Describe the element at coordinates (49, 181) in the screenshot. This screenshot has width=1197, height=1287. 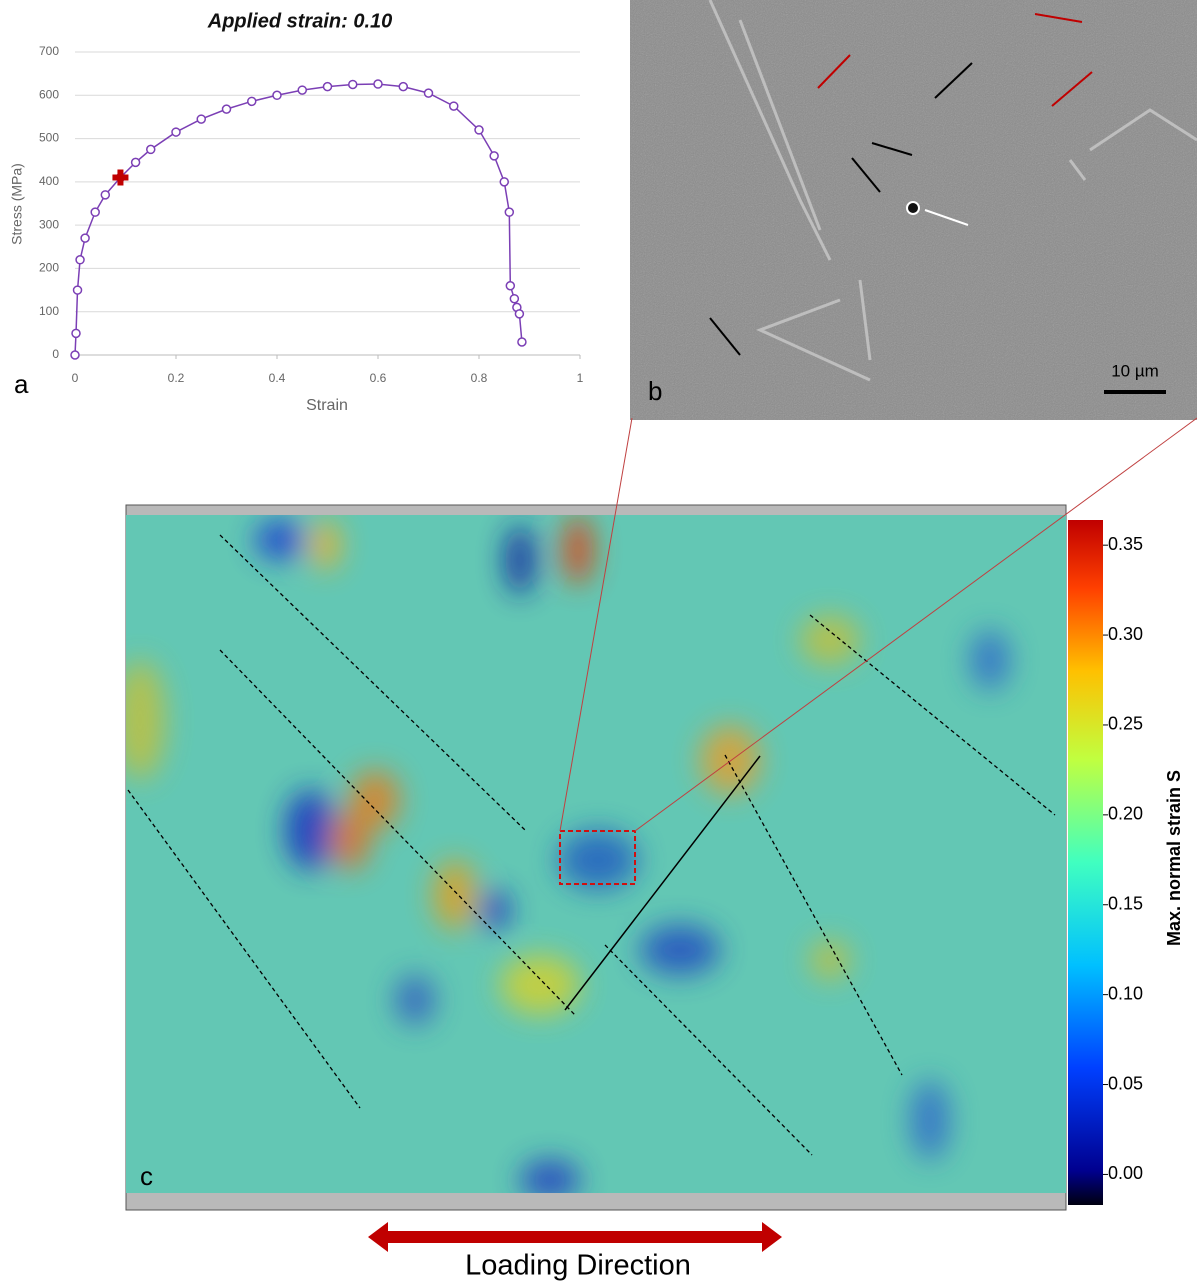
I see `y-tick-label: 400` at that location.